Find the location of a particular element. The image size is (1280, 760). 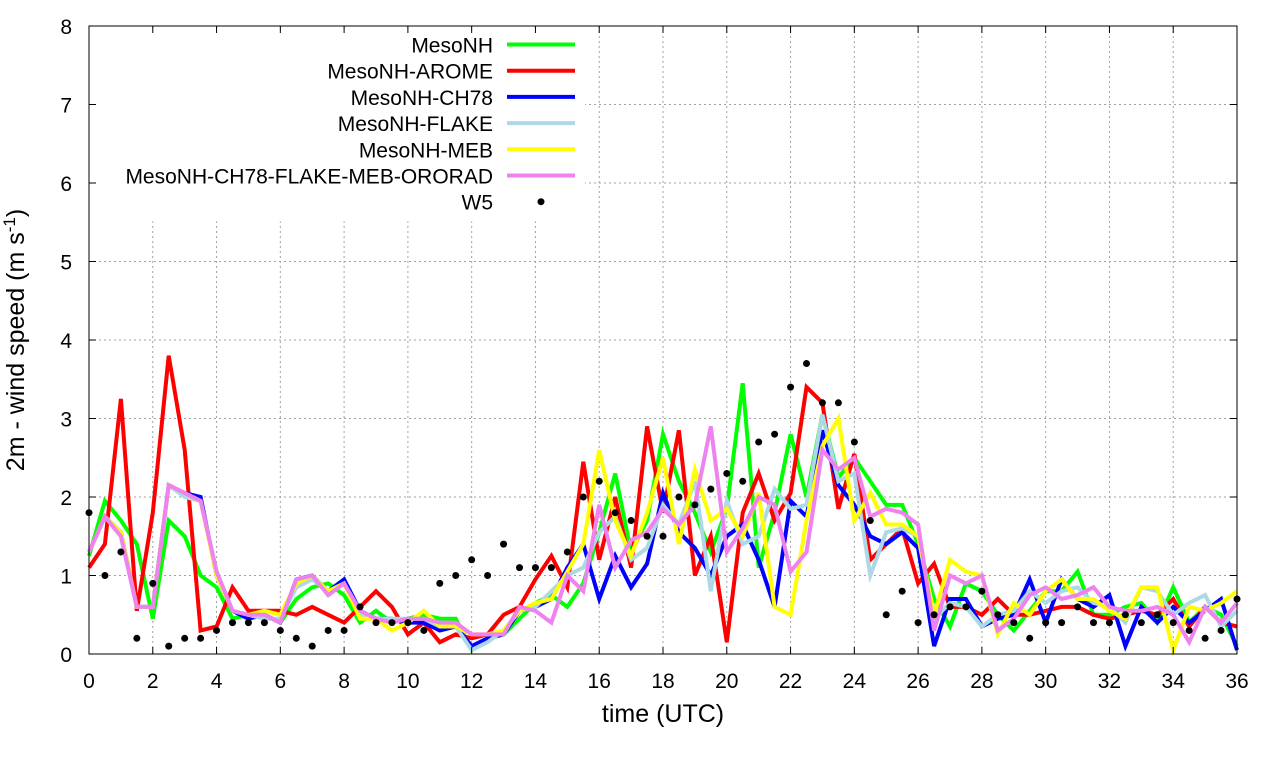

x-tick-label: 2 is located at coordinates (153, 681).